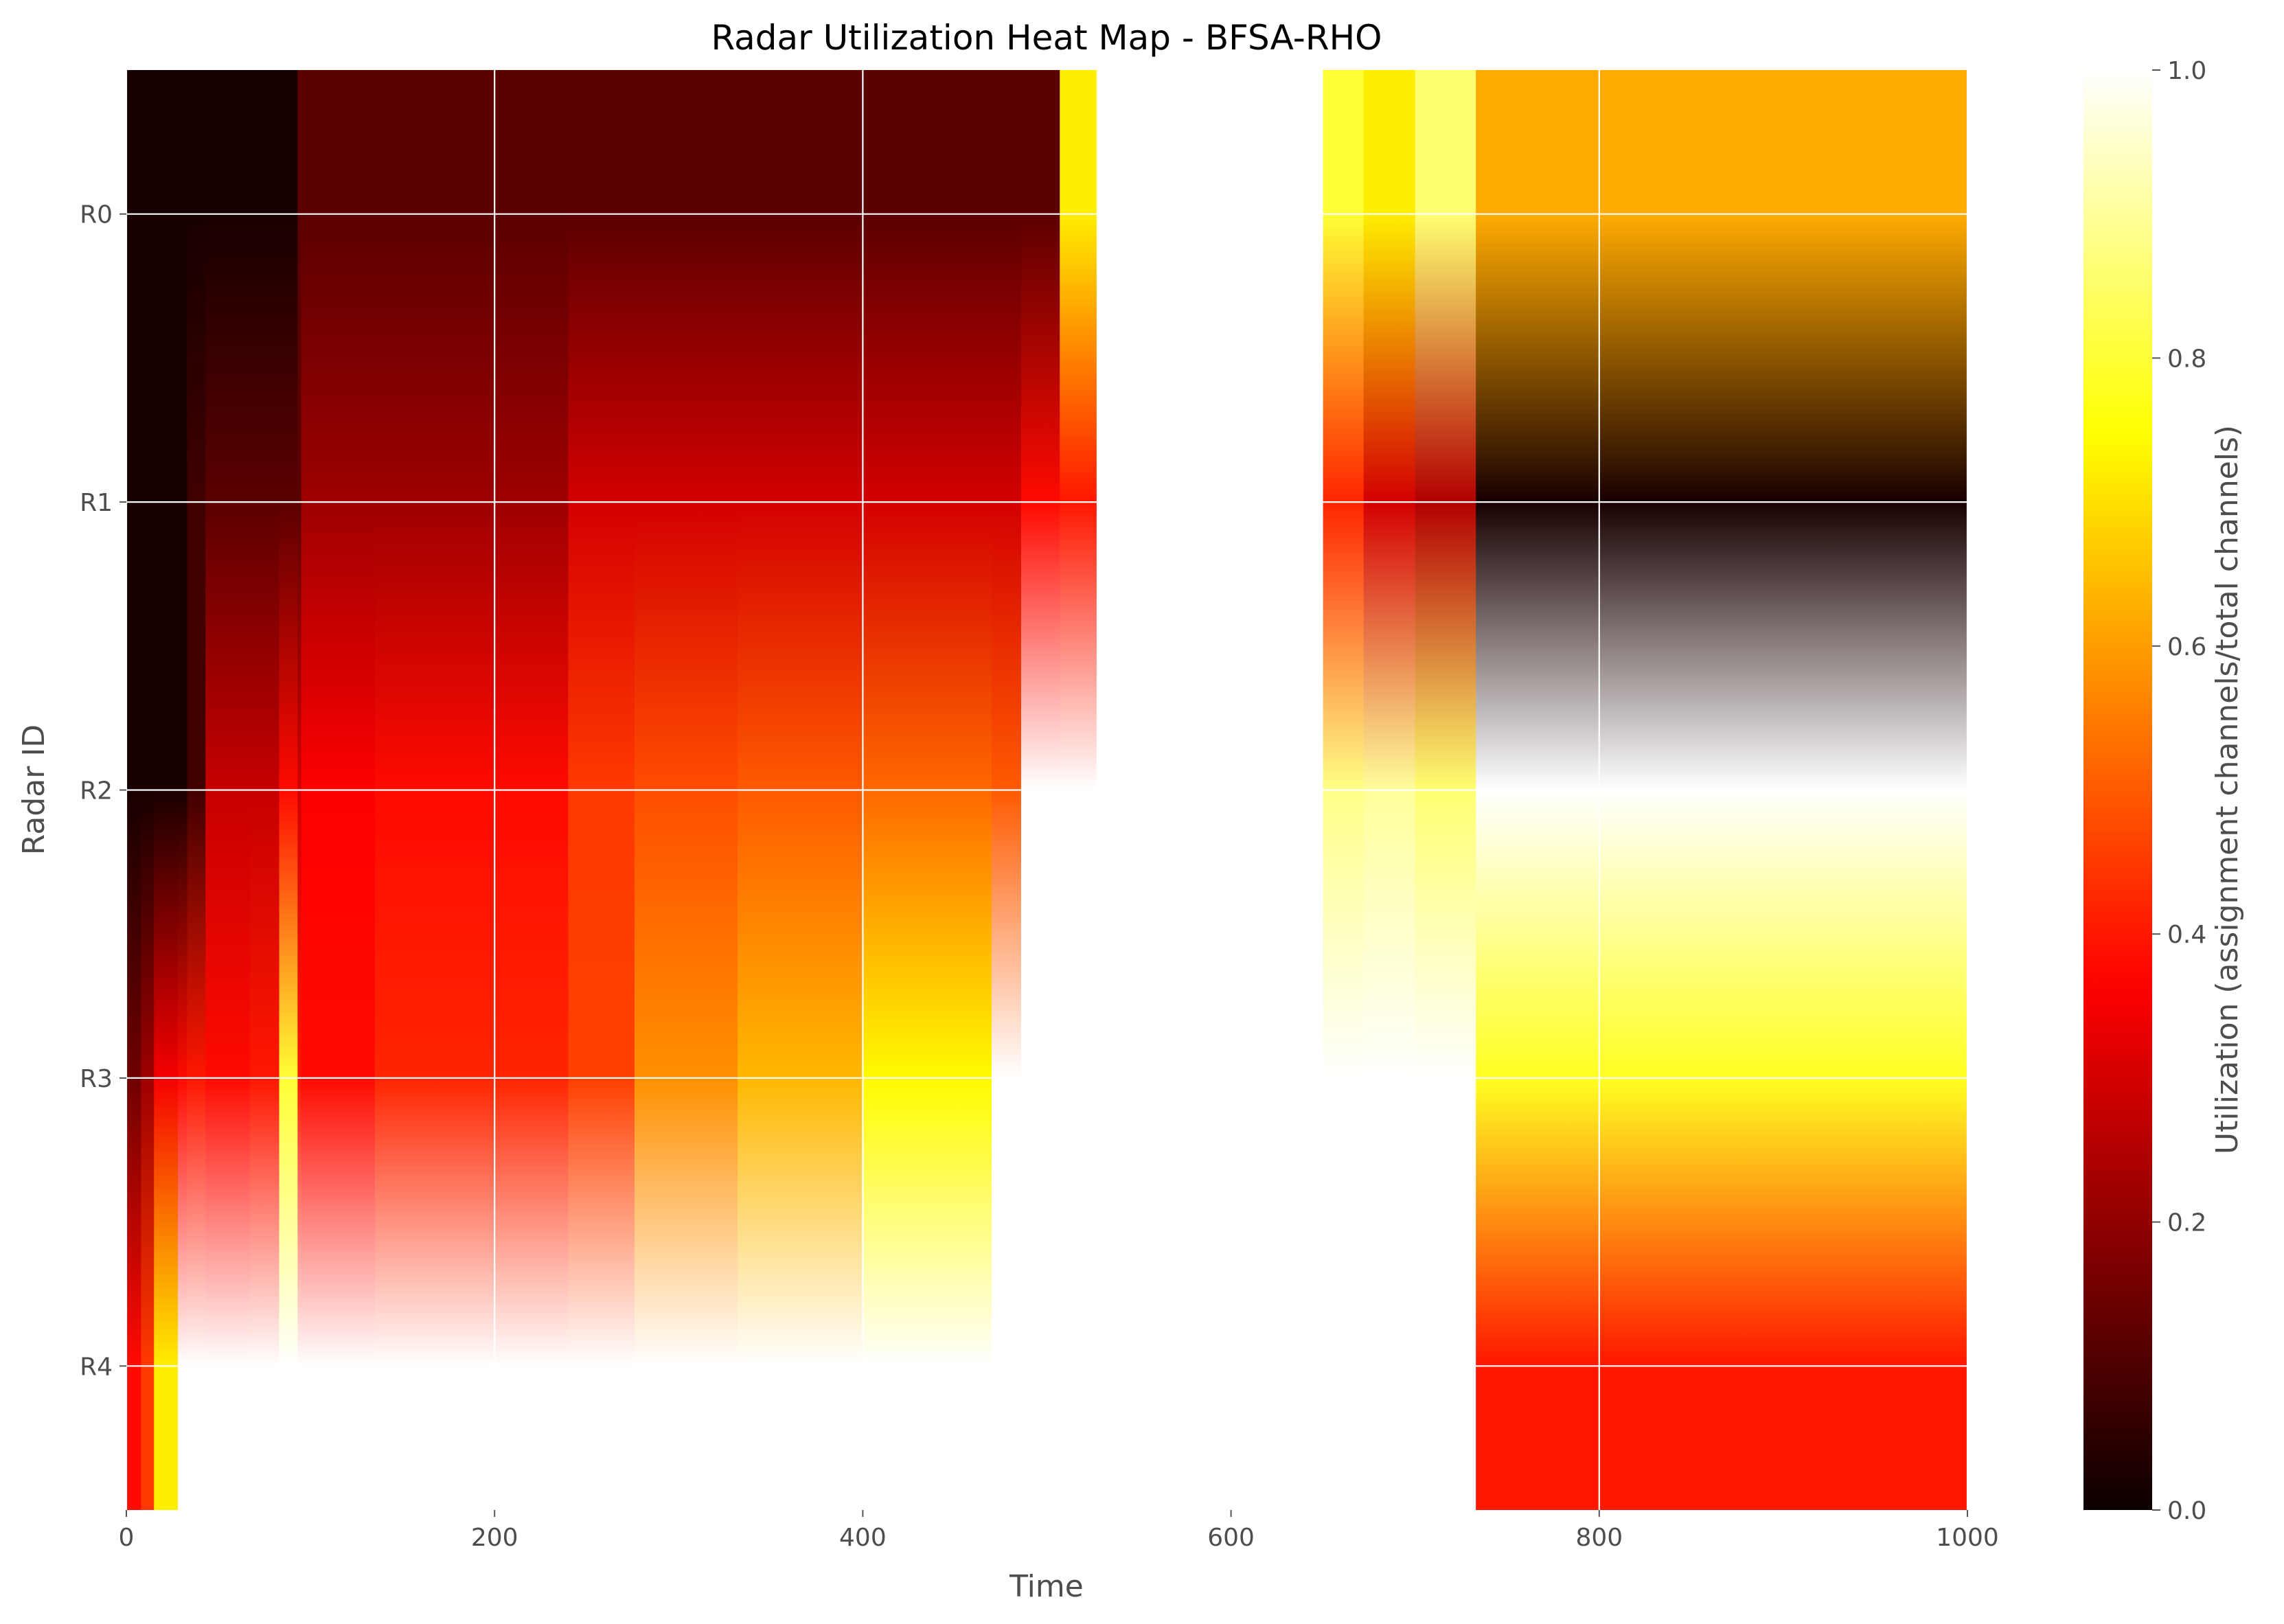 This screenshot has width=2284, height=1624. I want to click on y-tick-label: R2, so click(96, 791).